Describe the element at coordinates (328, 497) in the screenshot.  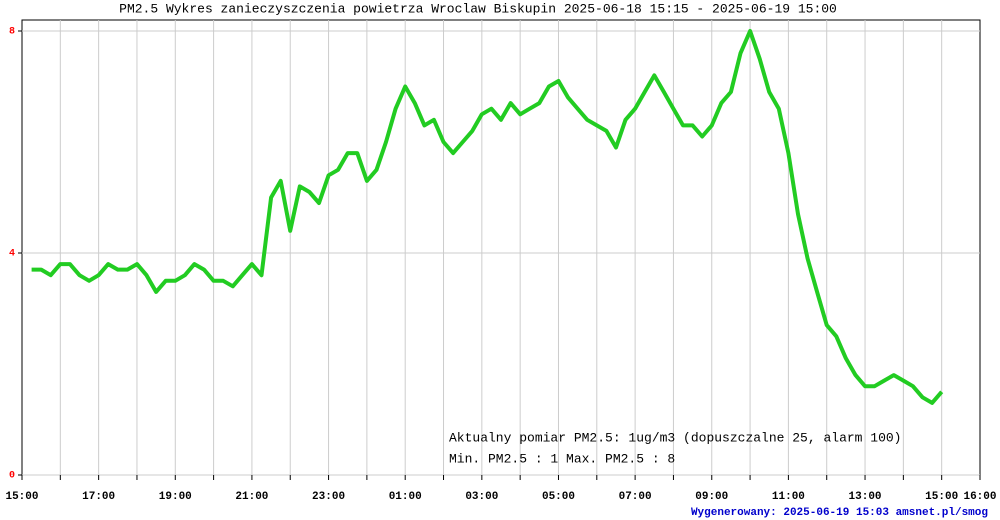
I see `x-tick-label: 23:00` at that location.